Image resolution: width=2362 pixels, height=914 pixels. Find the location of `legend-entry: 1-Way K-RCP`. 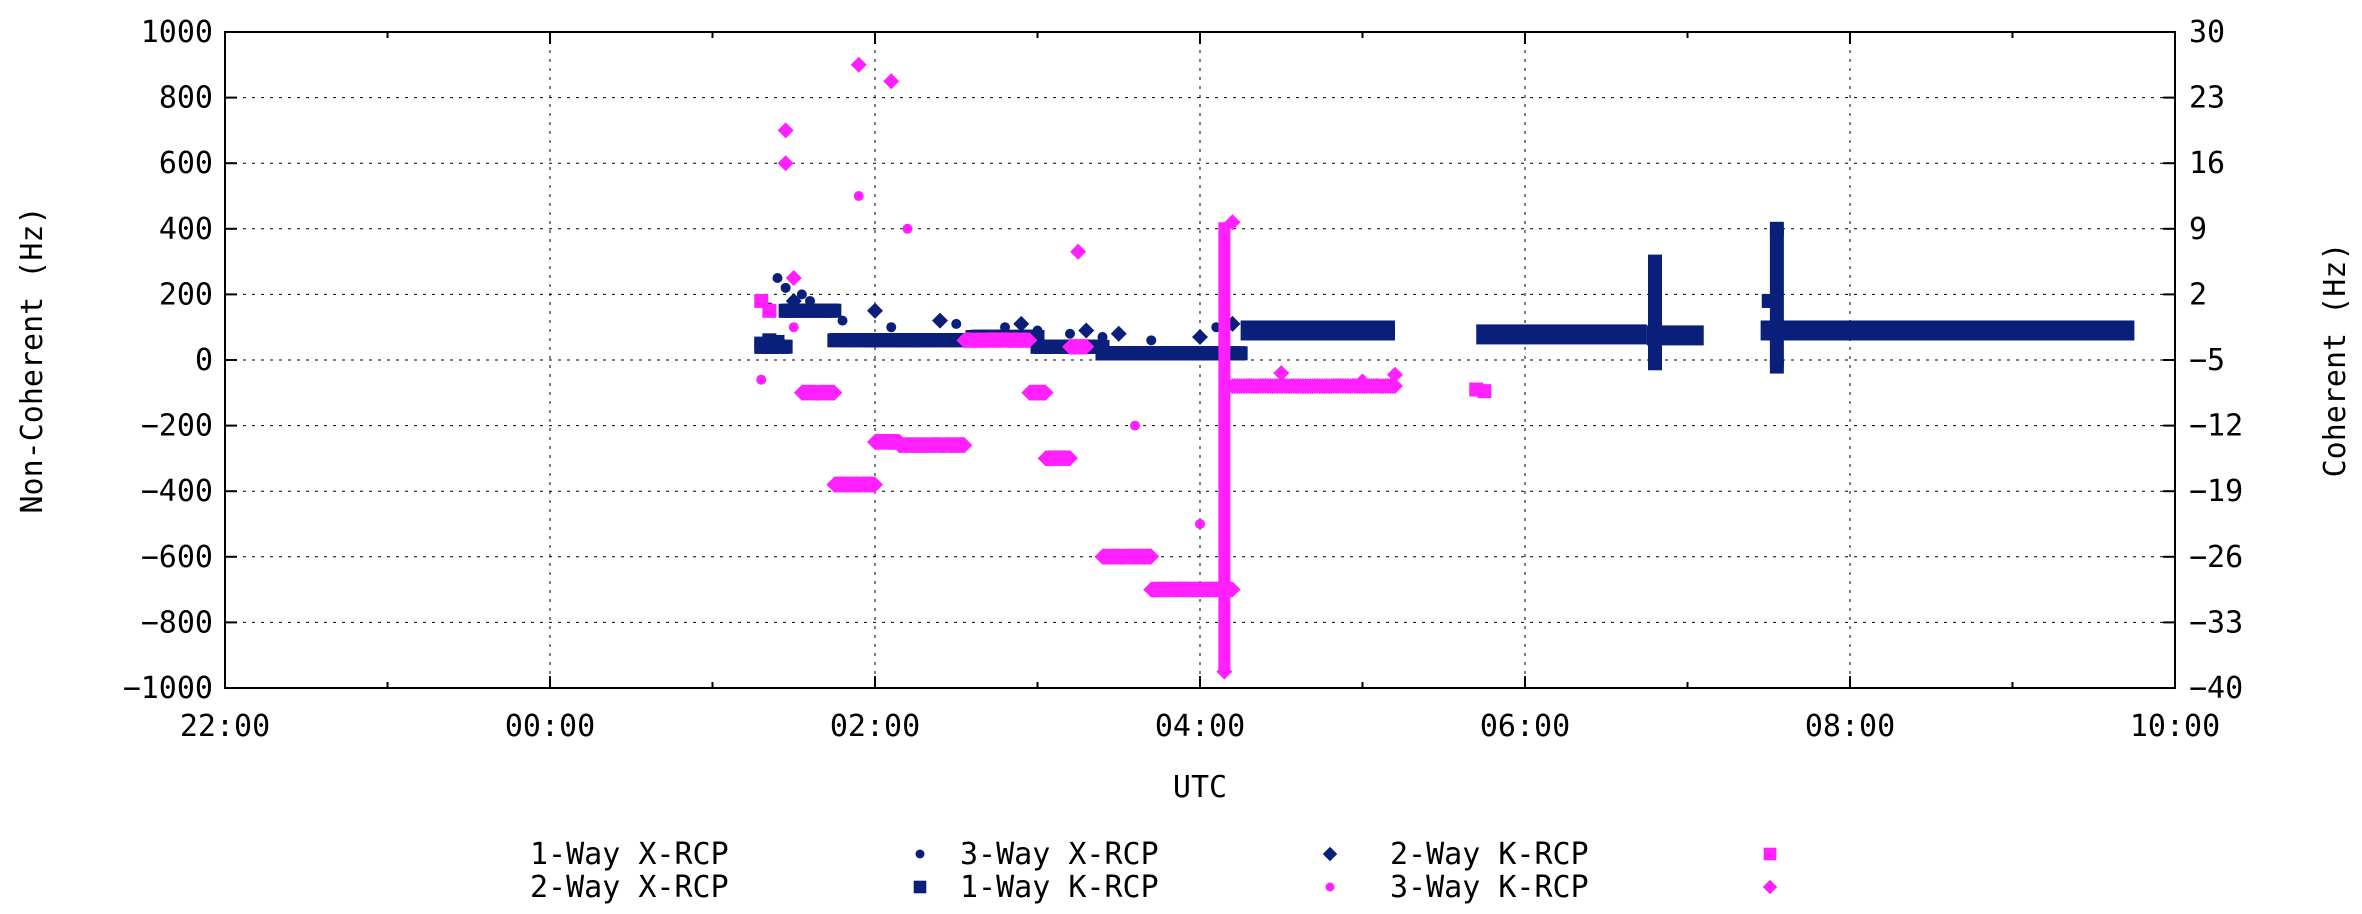

legend-entry: 1-Way K-RCP is located at coordinates (1147, 887).